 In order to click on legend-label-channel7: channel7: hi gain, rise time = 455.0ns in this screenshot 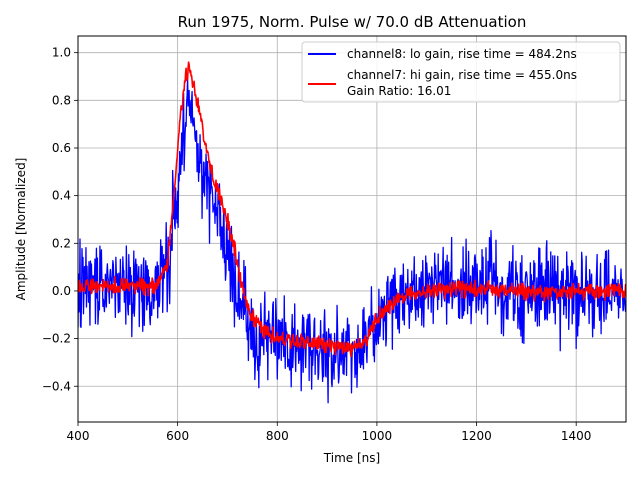, I will do `click(462, 75)`.